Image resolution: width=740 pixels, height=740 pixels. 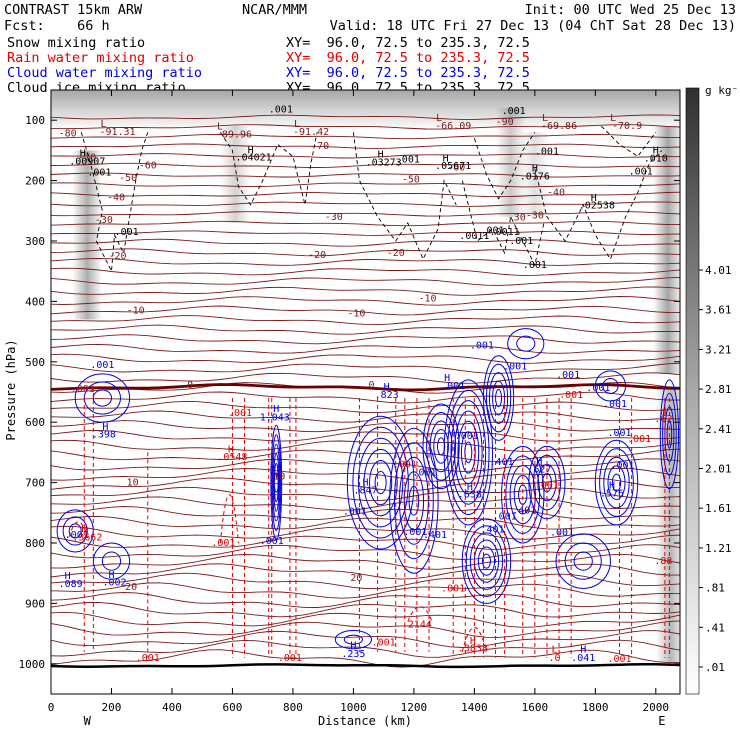 What do you see at coordinates (356, 313) in the screenshot?
I see `temperature-label: -10` at bounding box center [356, 313].